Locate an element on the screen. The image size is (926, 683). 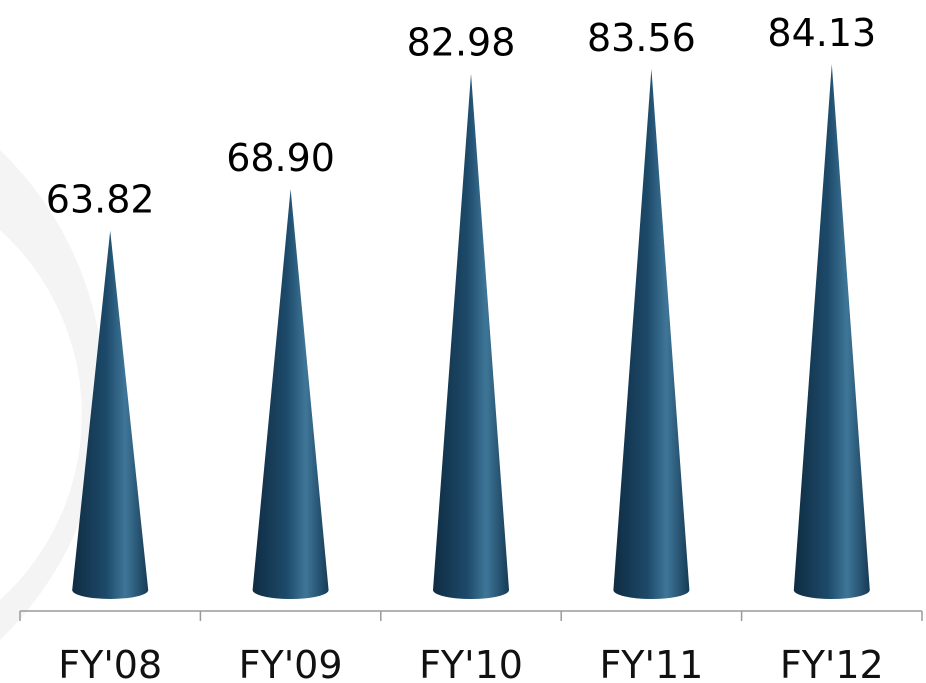
x-axis-ticks is located at coordinates (471, 616).